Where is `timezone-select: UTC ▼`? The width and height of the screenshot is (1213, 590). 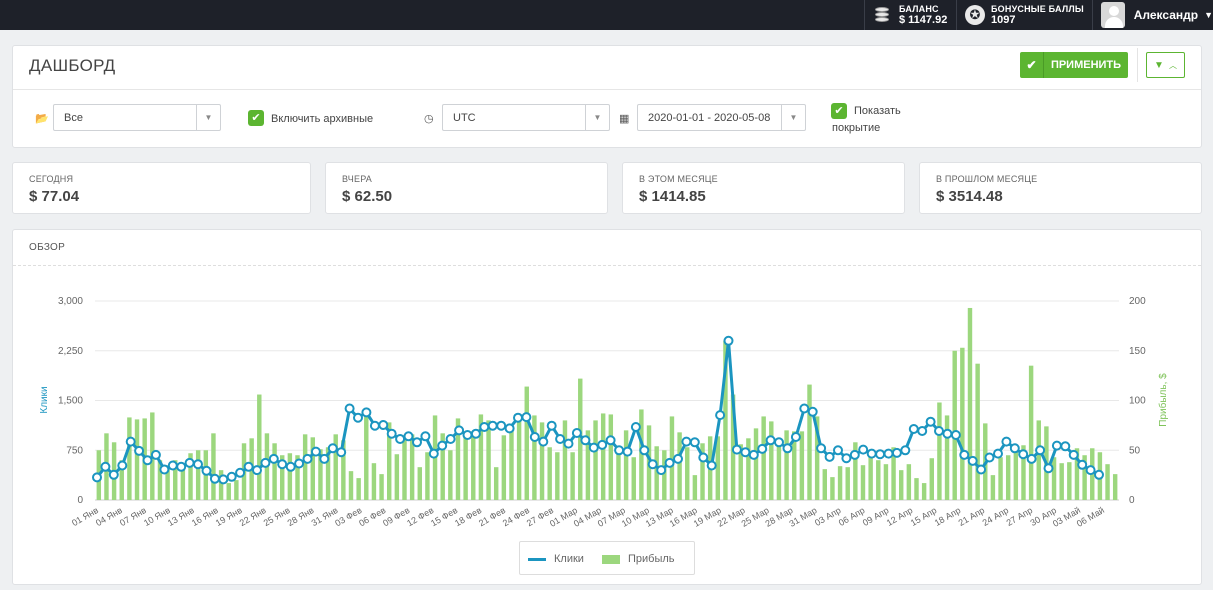
timezone-select: UTC ▼ is located at coordinates (526, 117).